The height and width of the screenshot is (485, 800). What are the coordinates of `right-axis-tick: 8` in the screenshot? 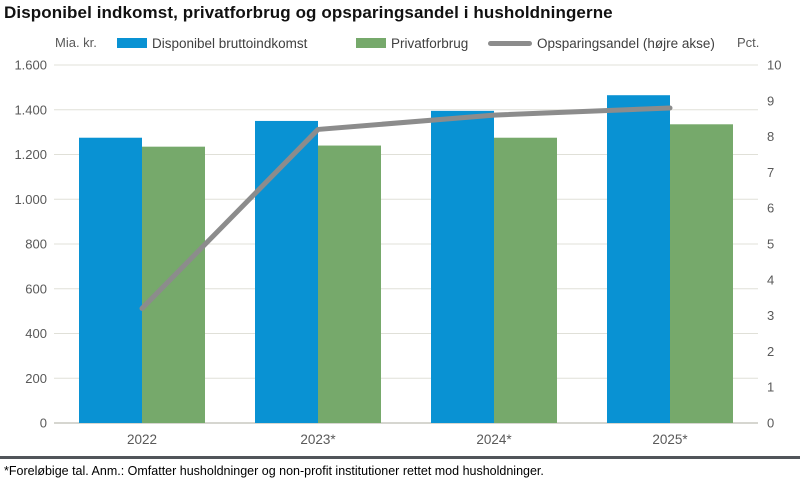 It's located at (770, 136).